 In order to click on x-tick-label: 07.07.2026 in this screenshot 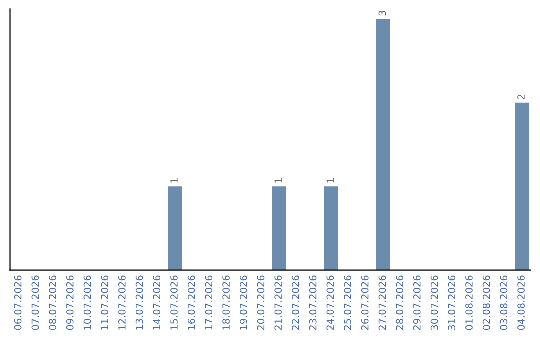, I will do `click(36, 303)`.